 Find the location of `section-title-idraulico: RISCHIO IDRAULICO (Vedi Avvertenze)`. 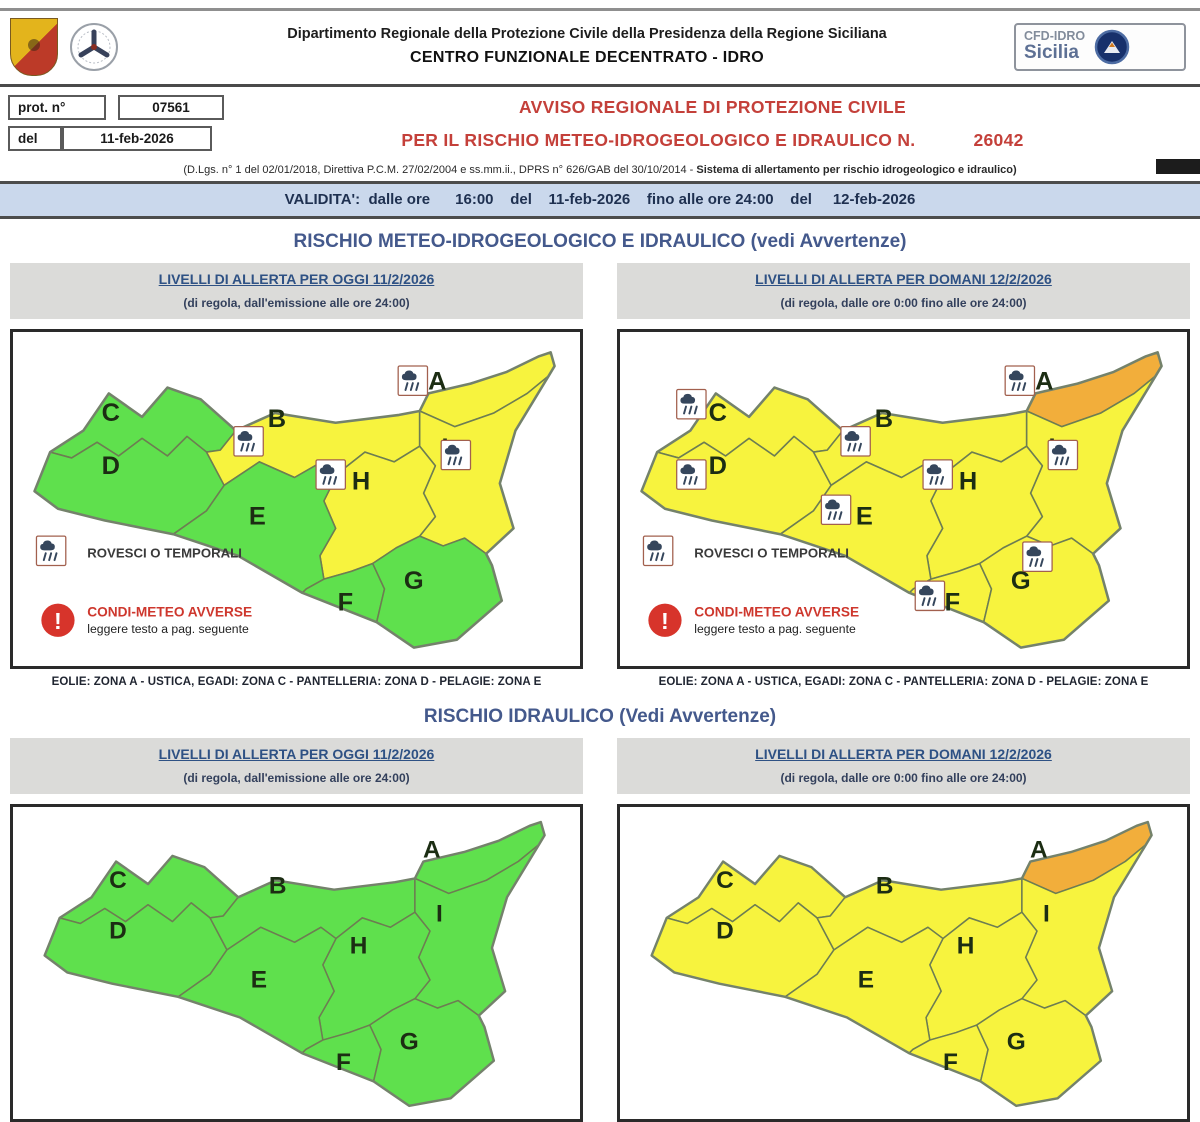

section-title-idraulico: RISCHIO IDRAULICO (Vedi Avvertenze) is located at coordinates (600, 716).